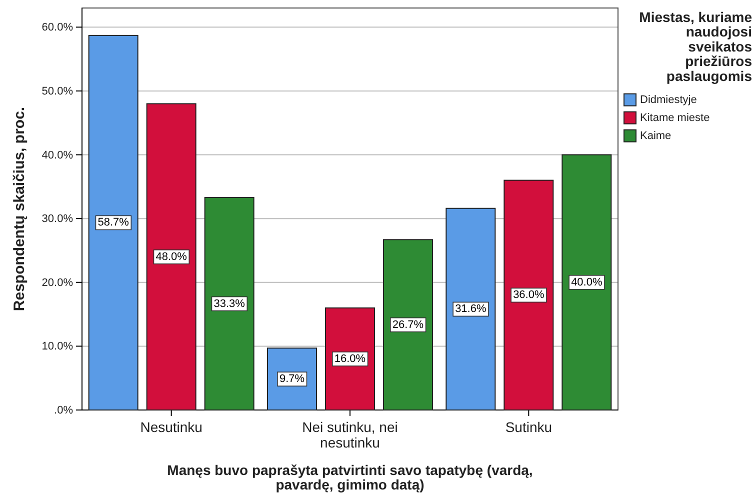 This screenshot has width=756, height=501. I want to click on y-axis-title: Respondentų skaičius, proc., so click(19, 209).